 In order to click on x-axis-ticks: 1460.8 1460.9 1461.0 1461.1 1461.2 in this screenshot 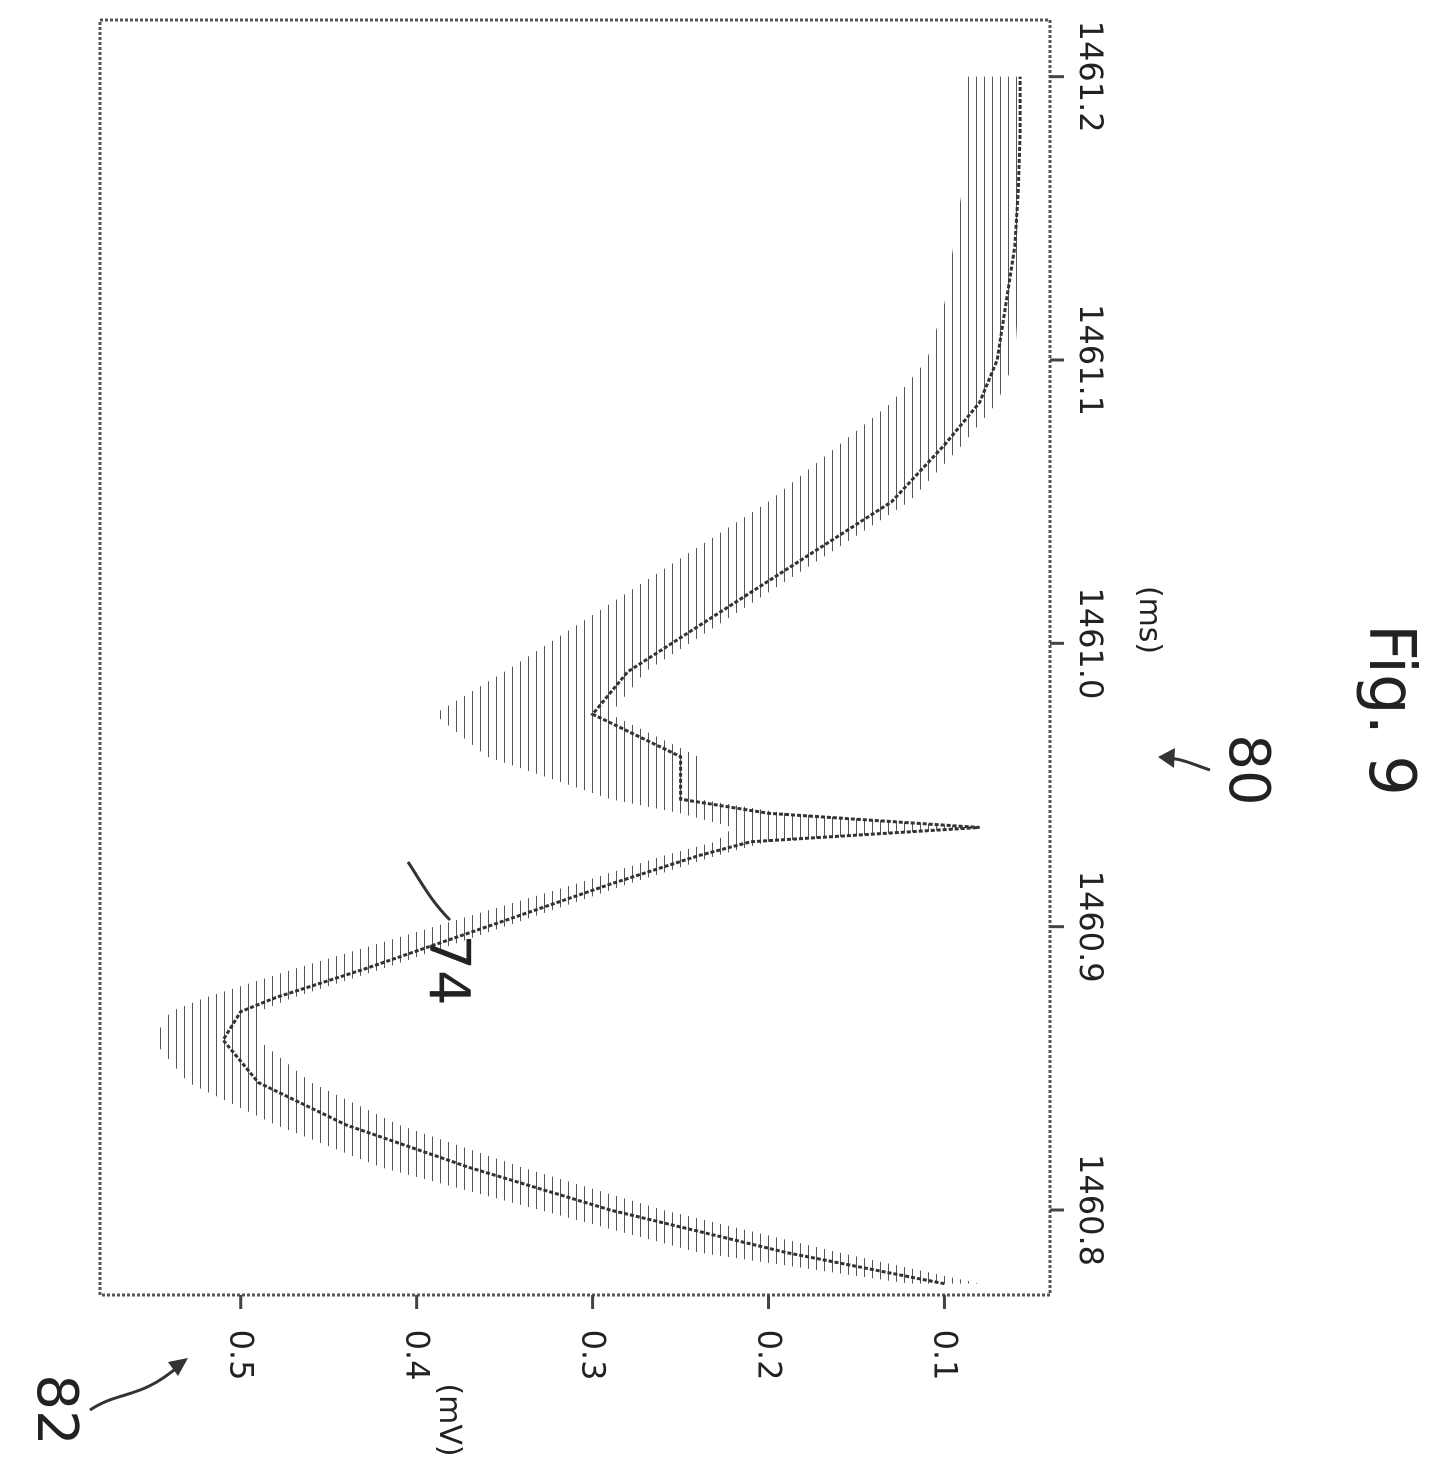, I will do `click(1080, 643)`.